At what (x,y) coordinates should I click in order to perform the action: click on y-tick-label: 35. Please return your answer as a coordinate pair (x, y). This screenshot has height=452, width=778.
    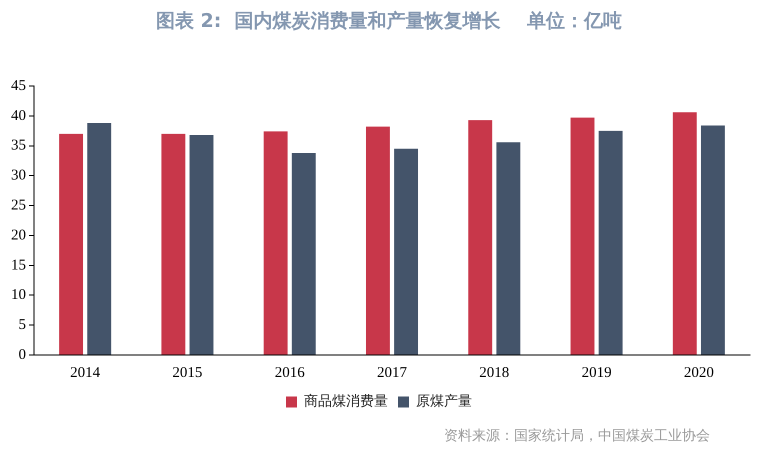
    Looking at the image, I should click on (18, 146).